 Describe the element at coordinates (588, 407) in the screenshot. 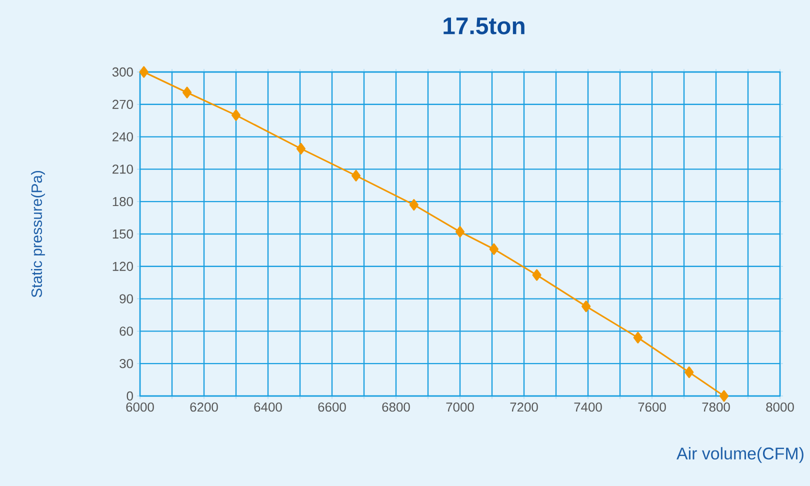

I see `x-tick-label: 7400` at that location.